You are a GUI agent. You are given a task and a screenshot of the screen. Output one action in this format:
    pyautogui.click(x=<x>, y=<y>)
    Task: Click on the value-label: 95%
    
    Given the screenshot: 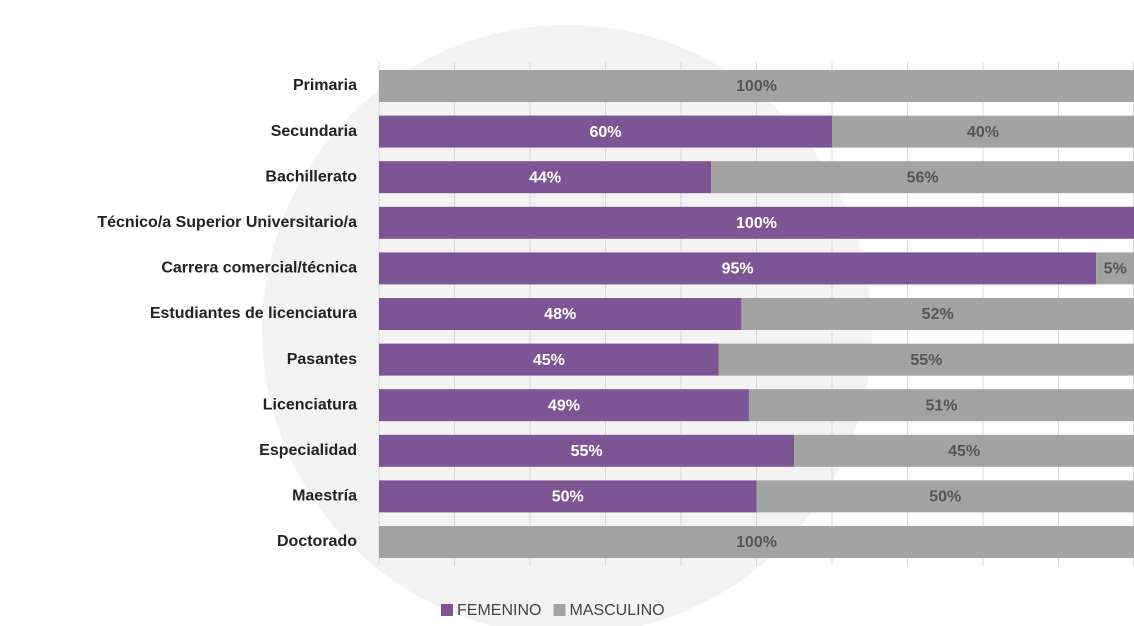 What is the action you would take?
    pyautogui.click(x=738, y=269)
    